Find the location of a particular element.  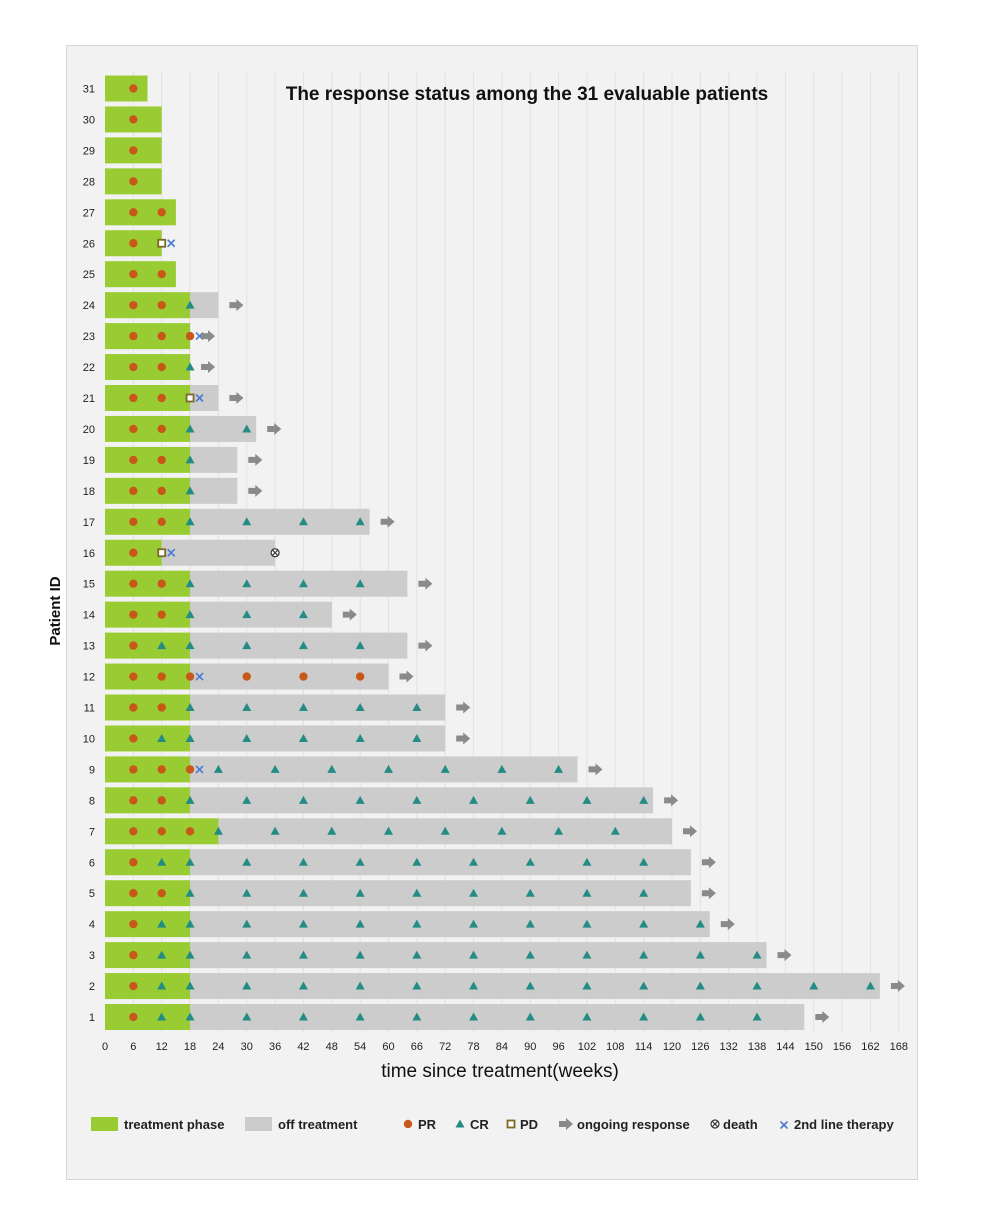

y-tick-label: 23 is located at coordinates (89, 337).